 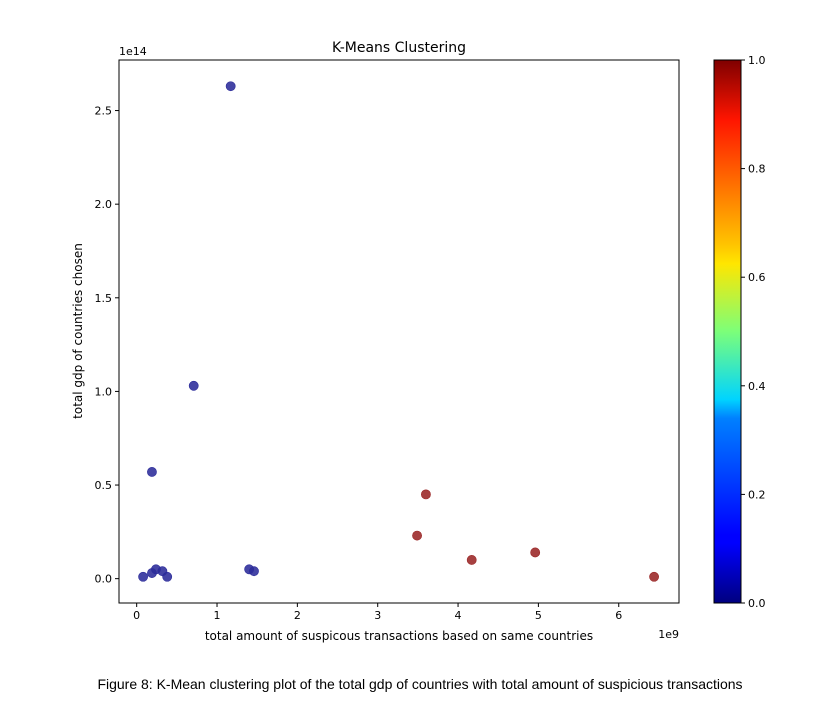 I want to click on y-axis-label: total gdp of countries chosen, so click(x=78, y=331).